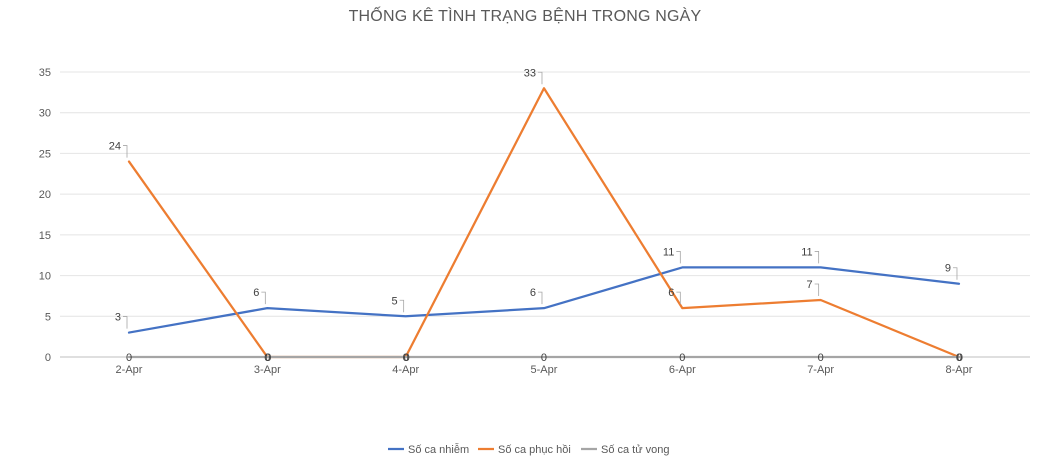  Describe the element at coordinates (45, 195) in the screenshot. I see `y-tick-label: 20` at that location.